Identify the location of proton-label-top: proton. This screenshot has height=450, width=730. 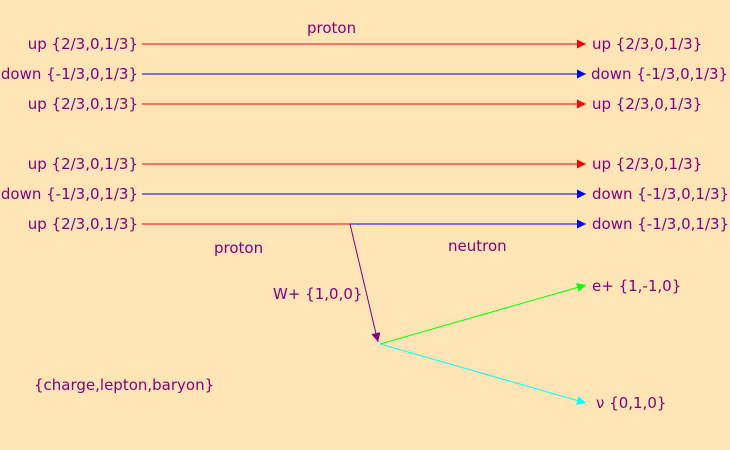
(332, 28).